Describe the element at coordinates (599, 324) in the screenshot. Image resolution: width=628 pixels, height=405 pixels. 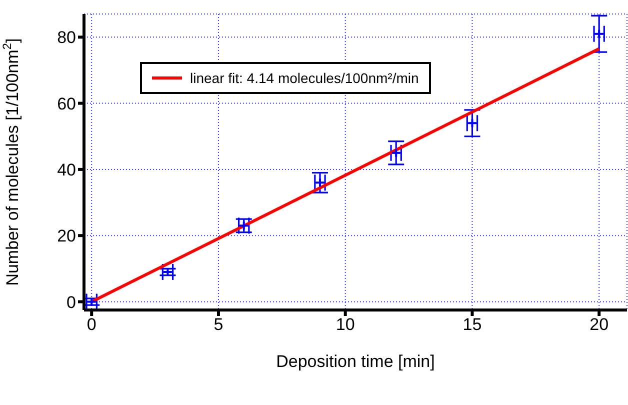
I see `x-tick-label: 20` at that location.